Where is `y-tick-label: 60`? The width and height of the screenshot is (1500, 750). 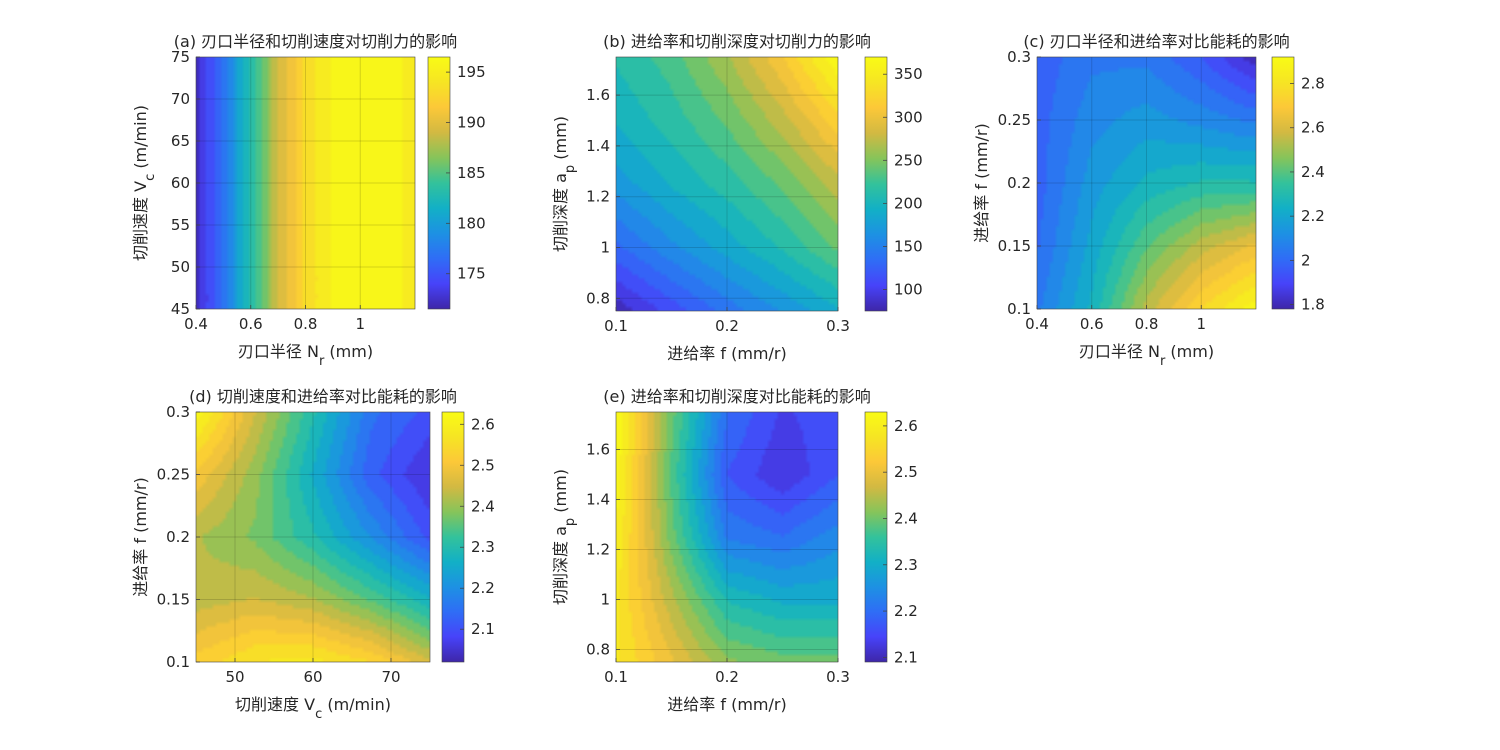
y-tick-label: 60 is located at coordinates (180, 183).